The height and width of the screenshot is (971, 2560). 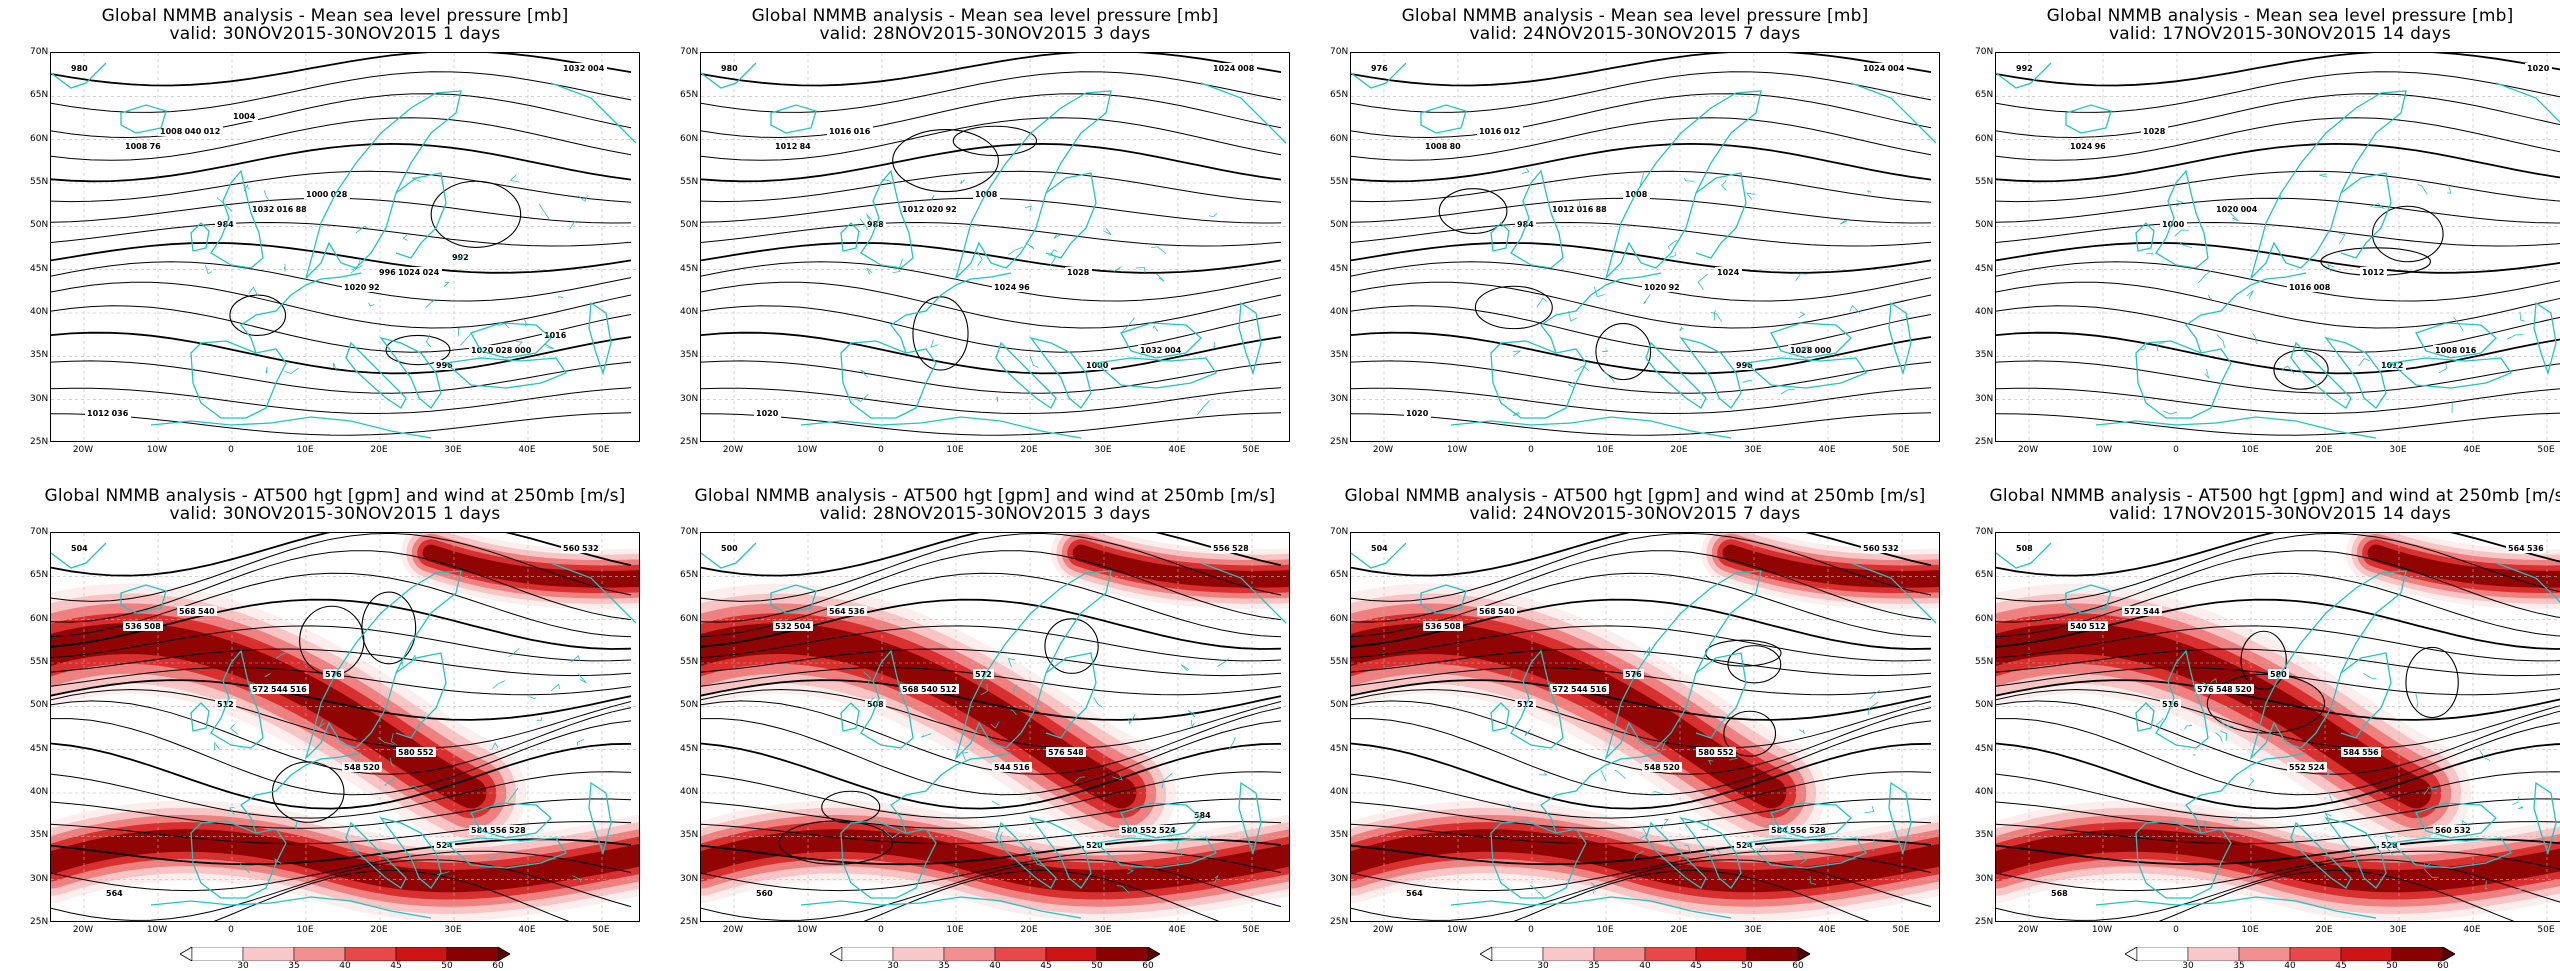 I want to click on closed-isoline, so click(x=1754, y=664).